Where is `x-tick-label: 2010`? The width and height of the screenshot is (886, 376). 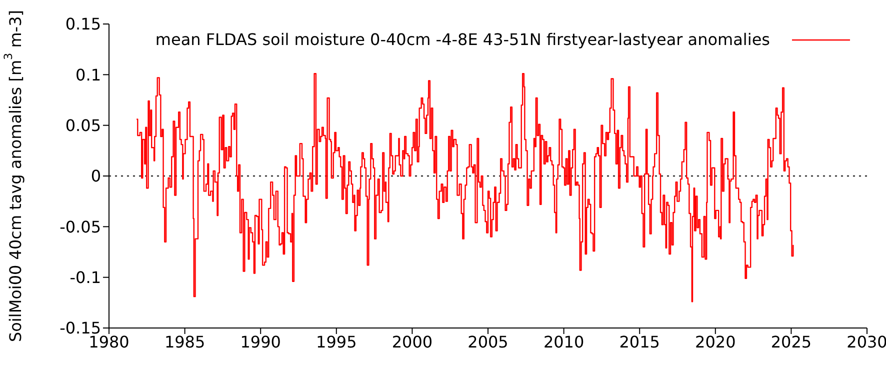 x-tick-label: 2010 is located at coordinates (563, 342).